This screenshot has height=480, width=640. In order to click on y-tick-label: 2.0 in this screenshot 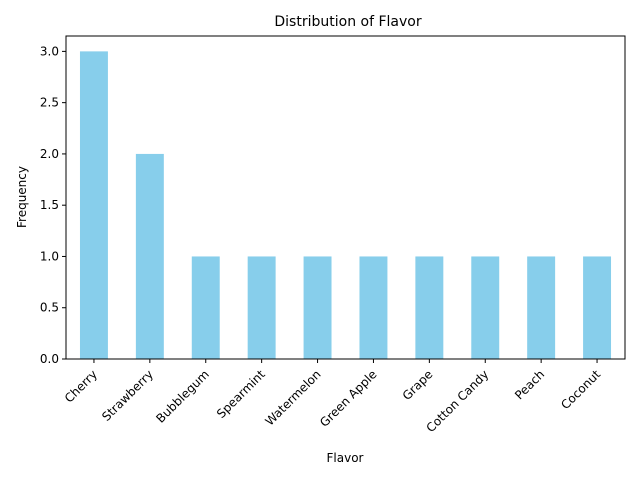, I will do `click(49, 154)`.